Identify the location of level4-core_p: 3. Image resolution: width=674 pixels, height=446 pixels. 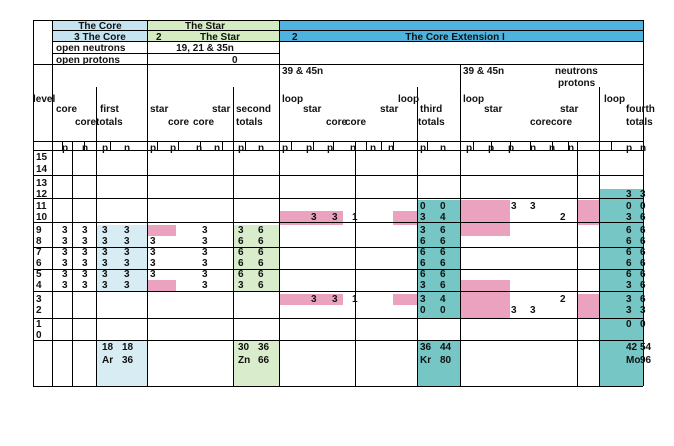
(65, 285).